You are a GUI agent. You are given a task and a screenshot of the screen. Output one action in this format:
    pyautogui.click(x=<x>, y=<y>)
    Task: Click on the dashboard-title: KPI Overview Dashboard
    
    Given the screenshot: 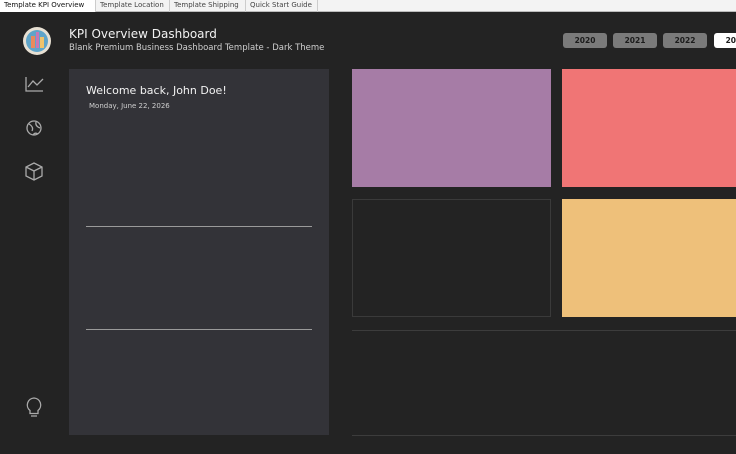 What is the action you would take?
    pyautogui.click(x=143, y=34)
    